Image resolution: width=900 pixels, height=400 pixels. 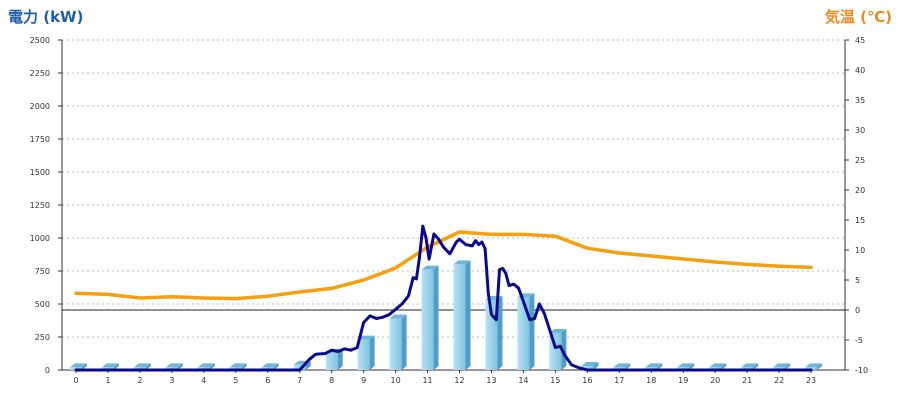 What do you see at coordinates (860, 250) in the screenshot?
I see `right-tick-label: 10` at bounding box center [860, 250].